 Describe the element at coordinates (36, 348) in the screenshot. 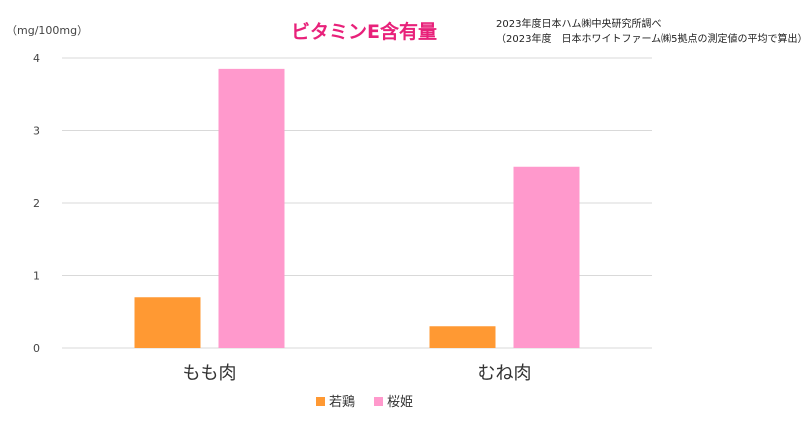

I see `y-tick-label: 0` at that location.